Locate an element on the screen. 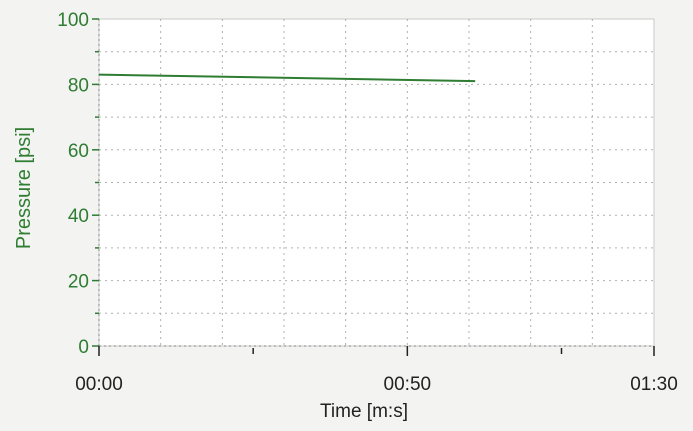 This screenshot has height=431, width=693. x-tick-label: 00:50 is located at coordinates (408, 384).